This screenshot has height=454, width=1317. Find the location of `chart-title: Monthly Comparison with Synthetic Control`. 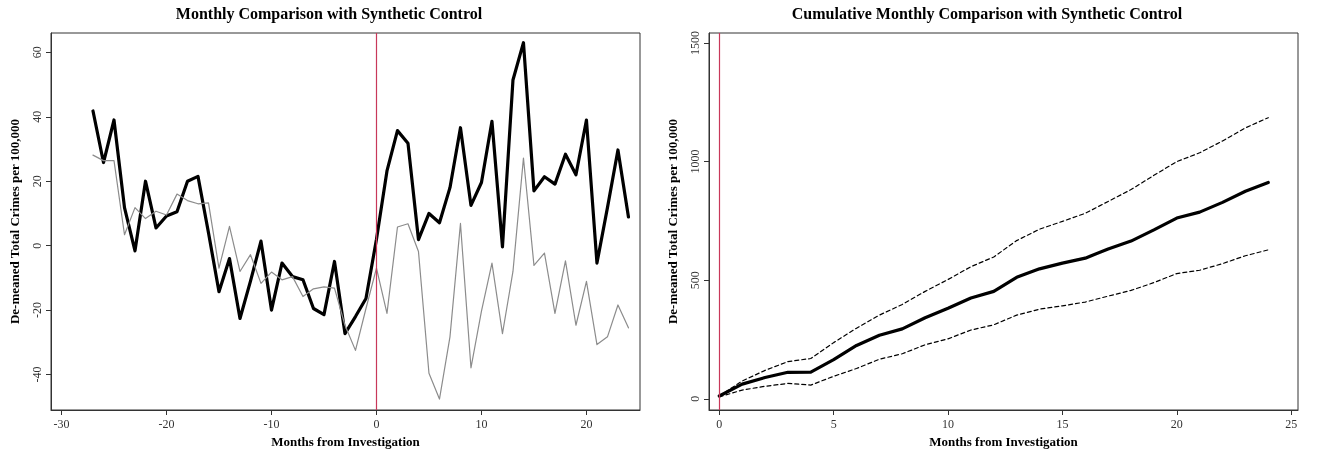

chart-title: Monthly Comparison with Synthetic Control is located at coordinates (329, 13).